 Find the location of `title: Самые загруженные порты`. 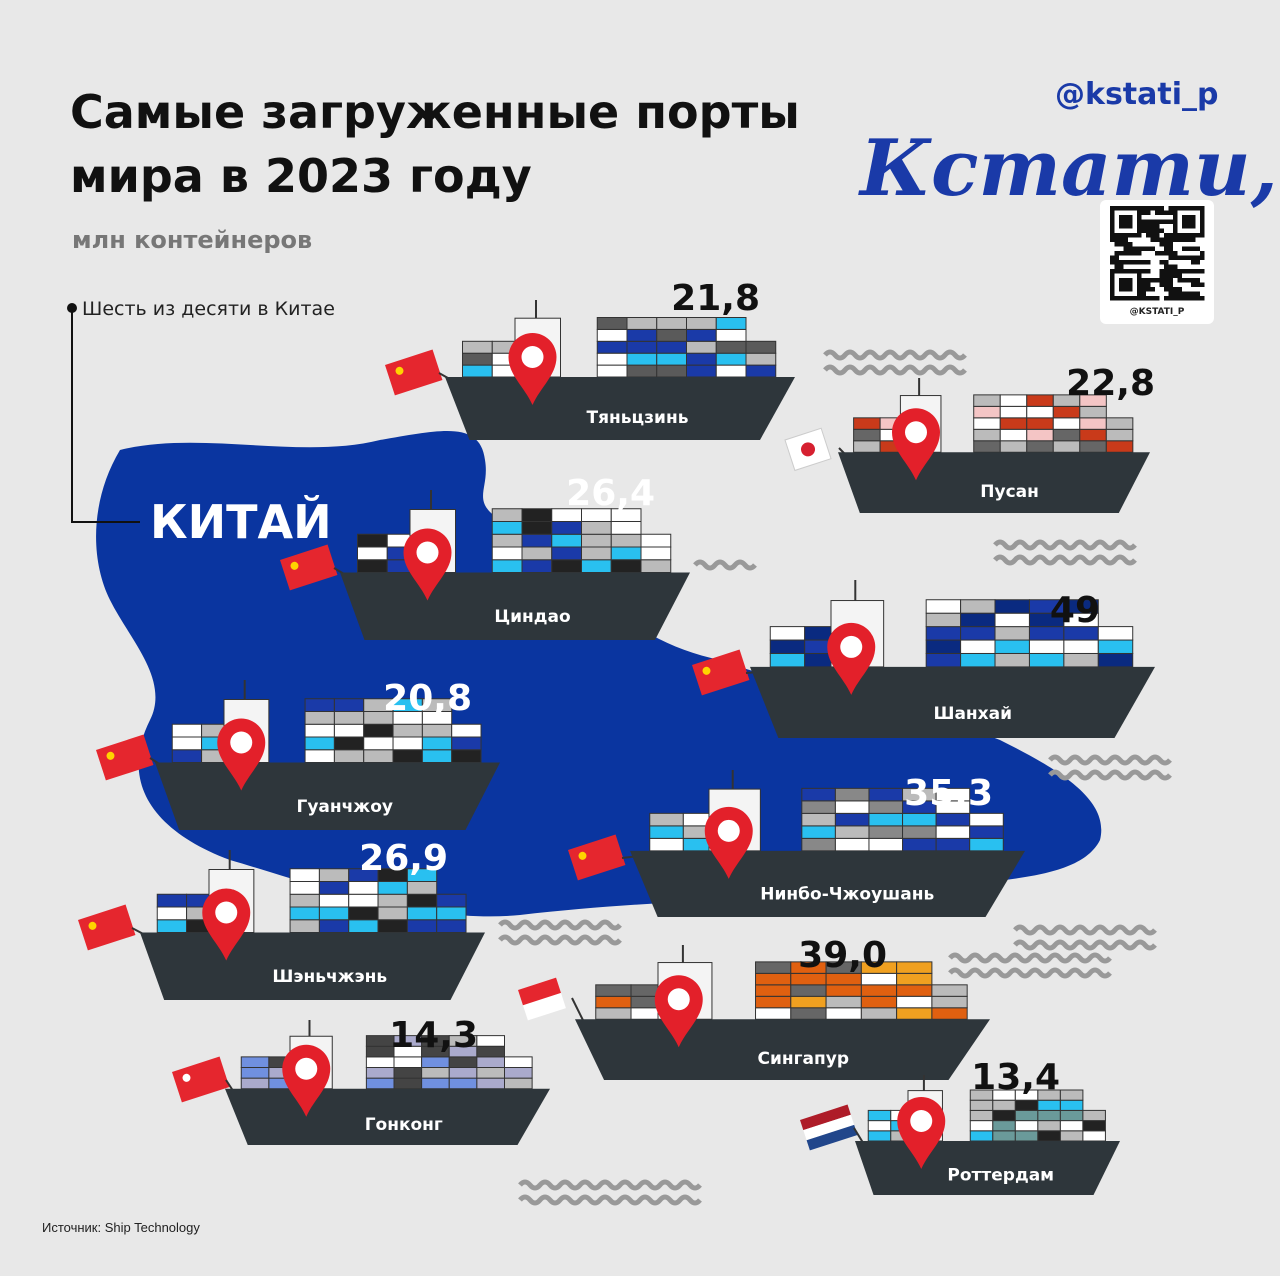

title: Самые загруженные порты is located at coordinates (435, 112).